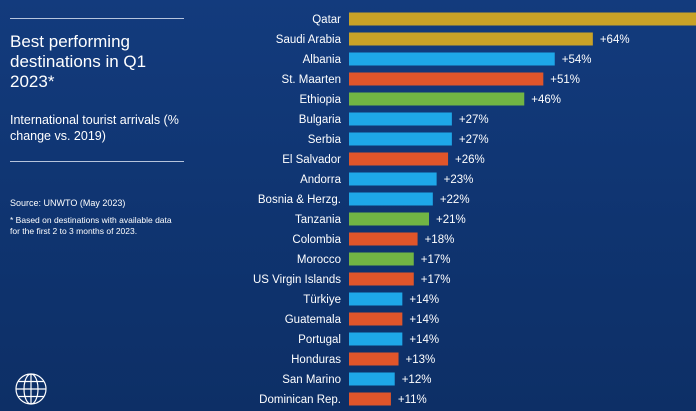  What do you see at coordinates (311, 160) in the screenshot?
I see `category-label: El Salvador` at bounding box center [311, 160].